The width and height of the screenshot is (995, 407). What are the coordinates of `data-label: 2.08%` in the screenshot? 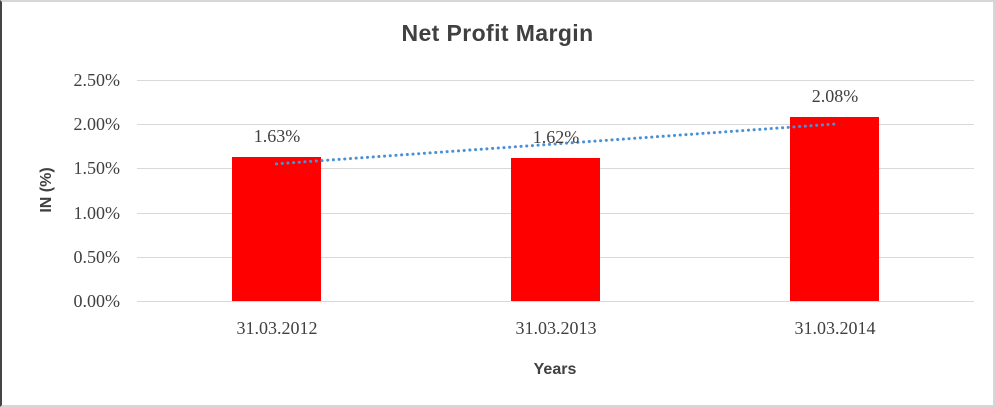 It's located at (835, 96).